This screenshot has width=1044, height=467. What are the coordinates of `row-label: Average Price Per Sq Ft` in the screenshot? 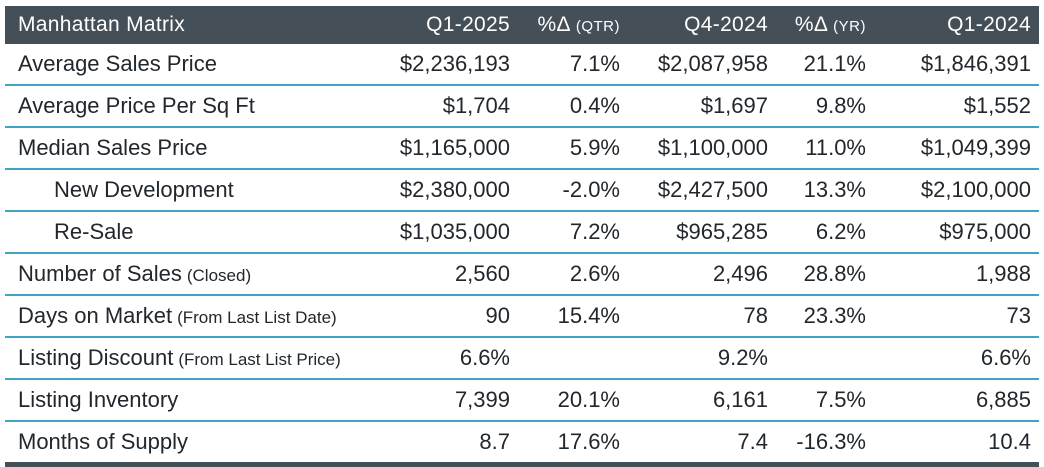 It's located at (136, 105).